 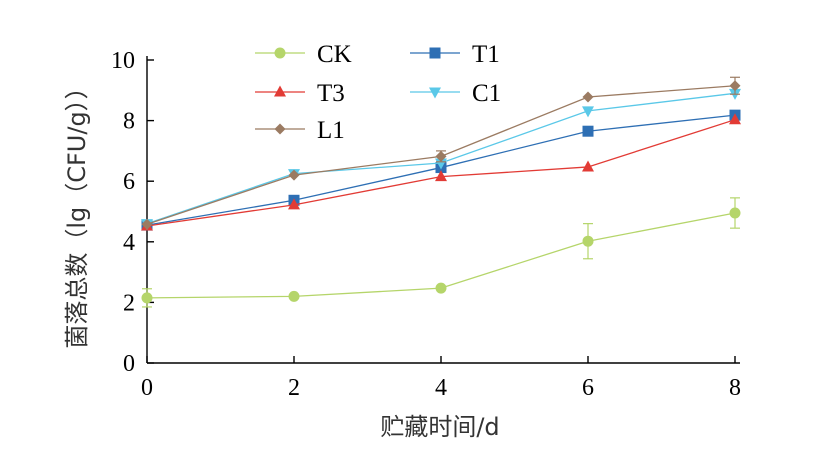 I want to click on y-tick-label: 8, so click(x=129, y=122).